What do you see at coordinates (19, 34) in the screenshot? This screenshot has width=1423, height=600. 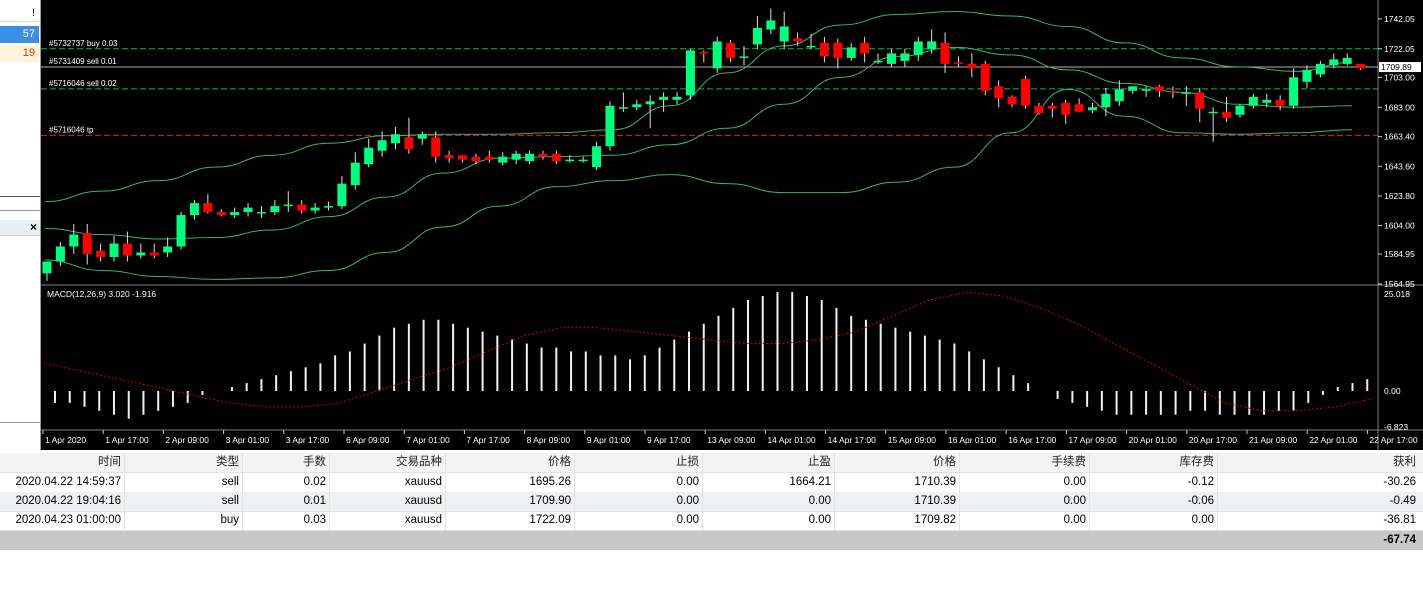 I see `value-cell-1: 57` at bounding box center [19, 34].